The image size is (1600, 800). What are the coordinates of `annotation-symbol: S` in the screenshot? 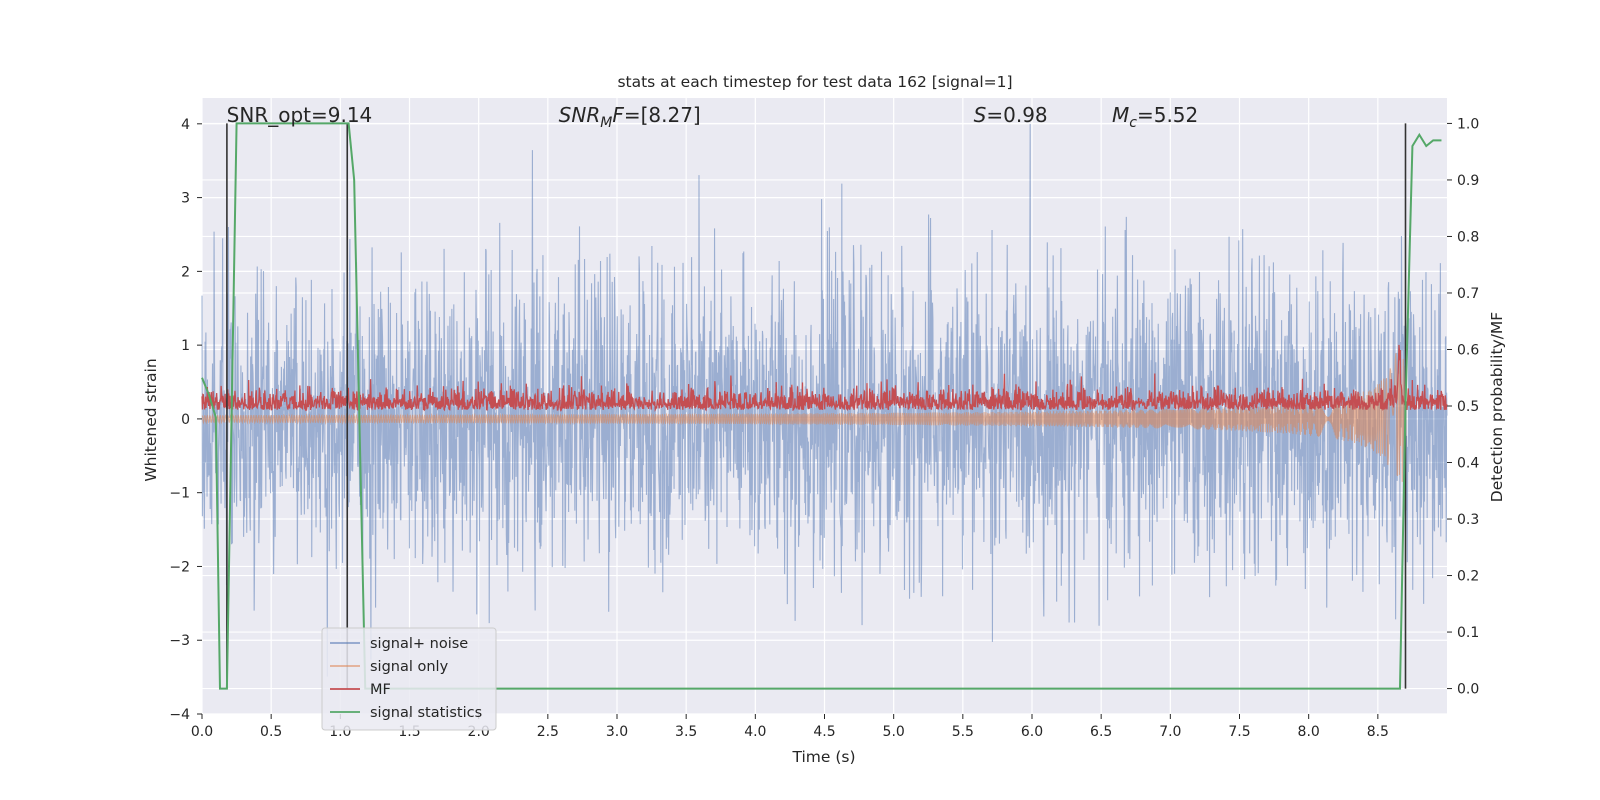 It's located at (980, 115).